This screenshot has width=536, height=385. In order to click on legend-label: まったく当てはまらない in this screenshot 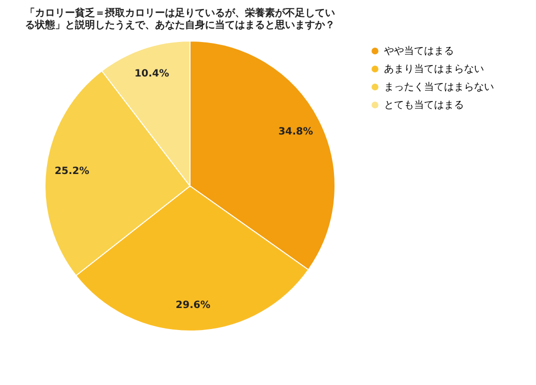, I will do `click(439, 87)`.